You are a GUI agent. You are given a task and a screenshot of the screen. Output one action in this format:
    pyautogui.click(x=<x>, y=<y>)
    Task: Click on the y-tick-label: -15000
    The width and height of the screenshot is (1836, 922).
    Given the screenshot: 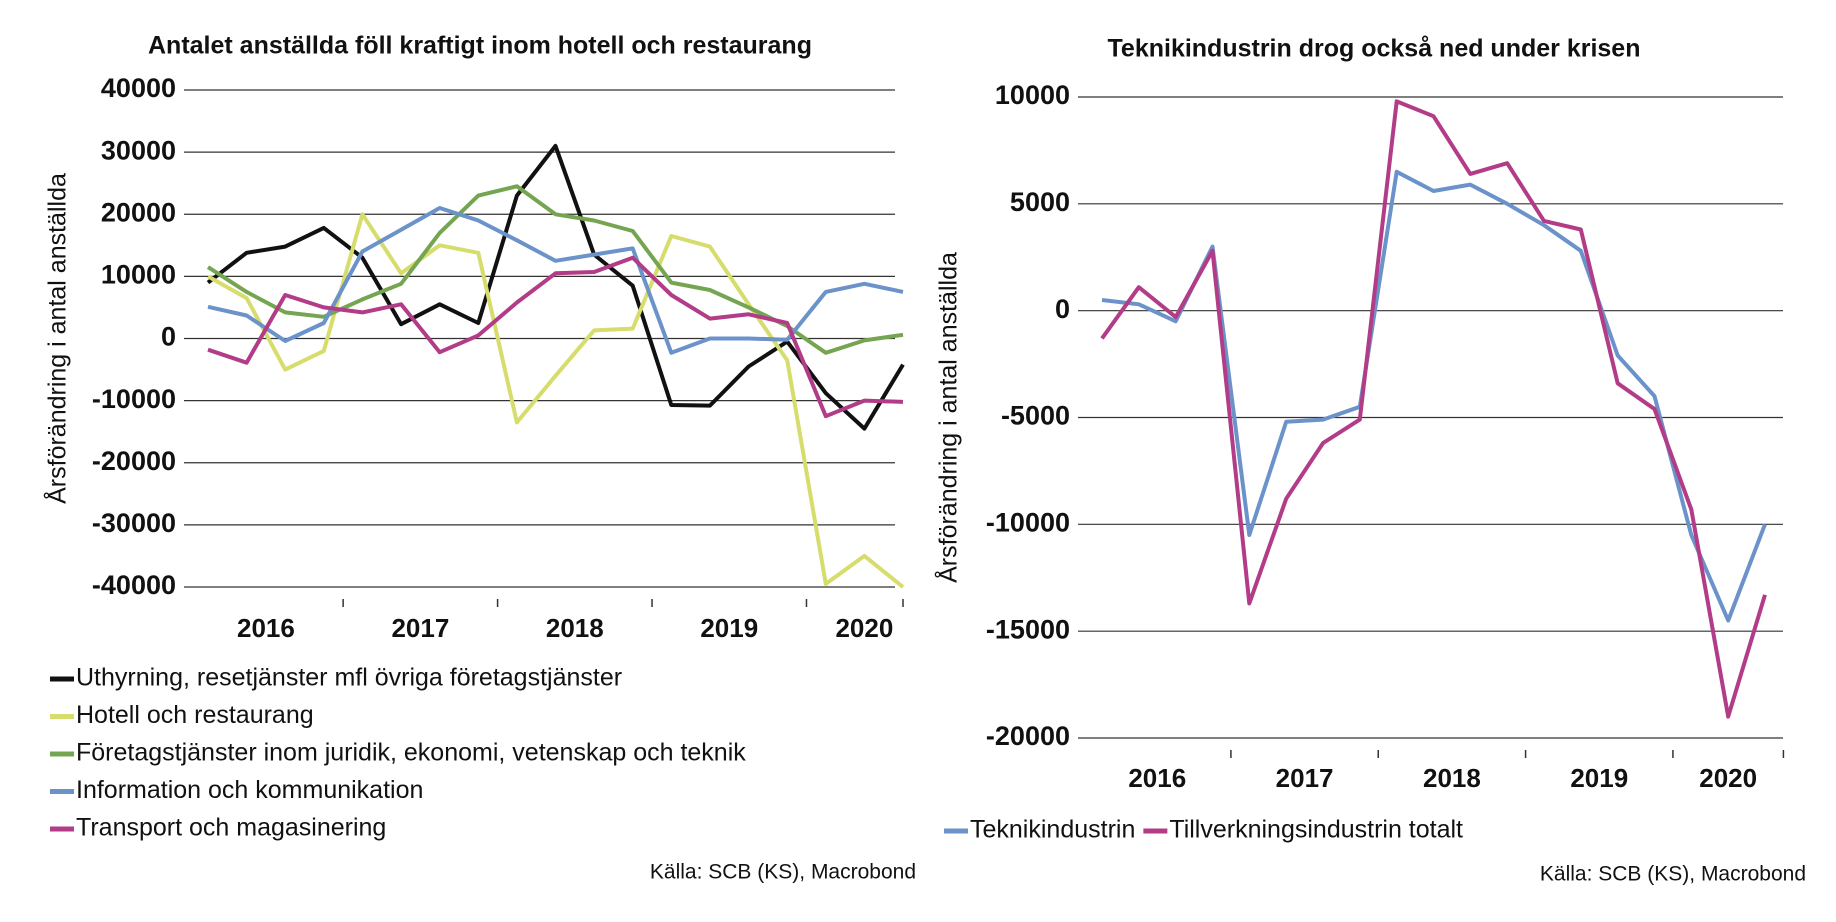 What is the action you would take?
    pyautogui.click(x=1028, y=629)
    